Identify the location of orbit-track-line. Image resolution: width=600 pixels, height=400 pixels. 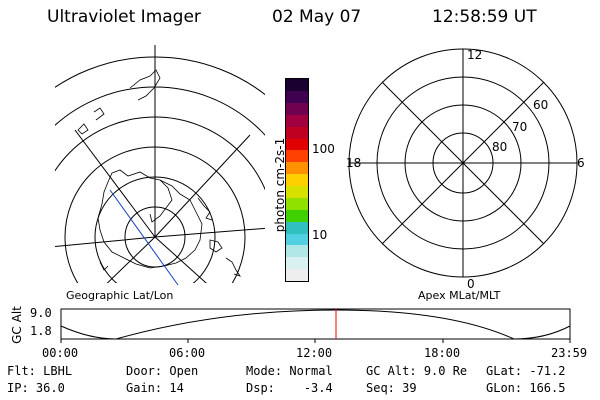
(144, 237).